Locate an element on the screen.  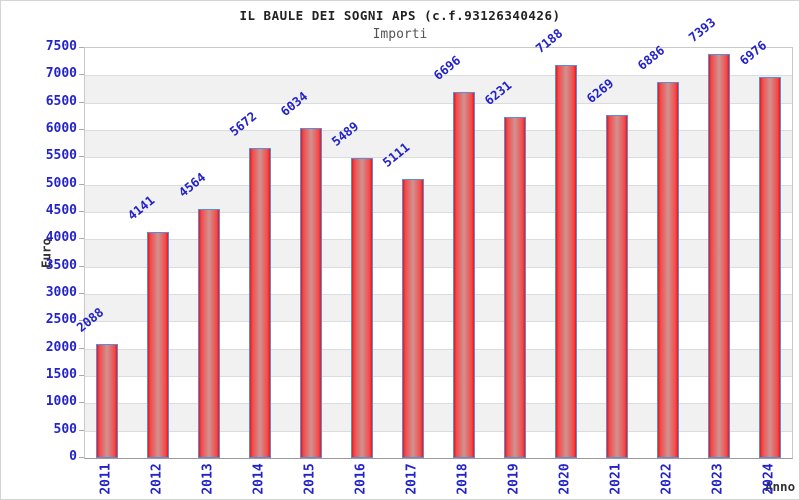
x-tick-label: 2011 is located at coordinates (106, 479).